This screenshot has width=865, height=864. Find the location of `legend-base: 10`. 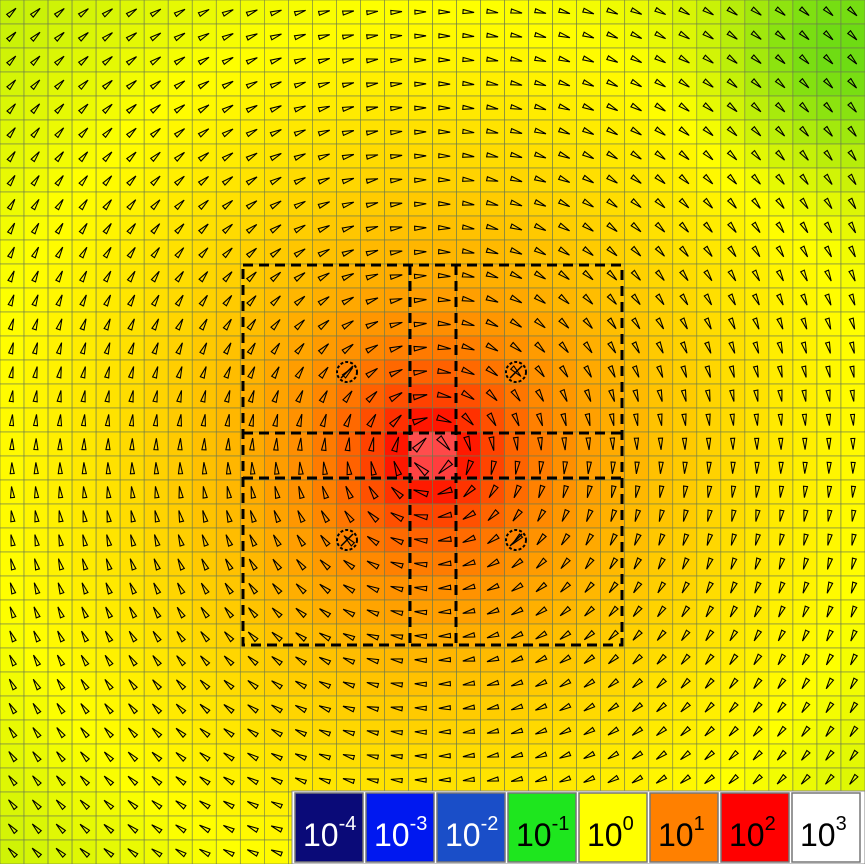

legend-base: 10 is located at coordinates (818, 835).